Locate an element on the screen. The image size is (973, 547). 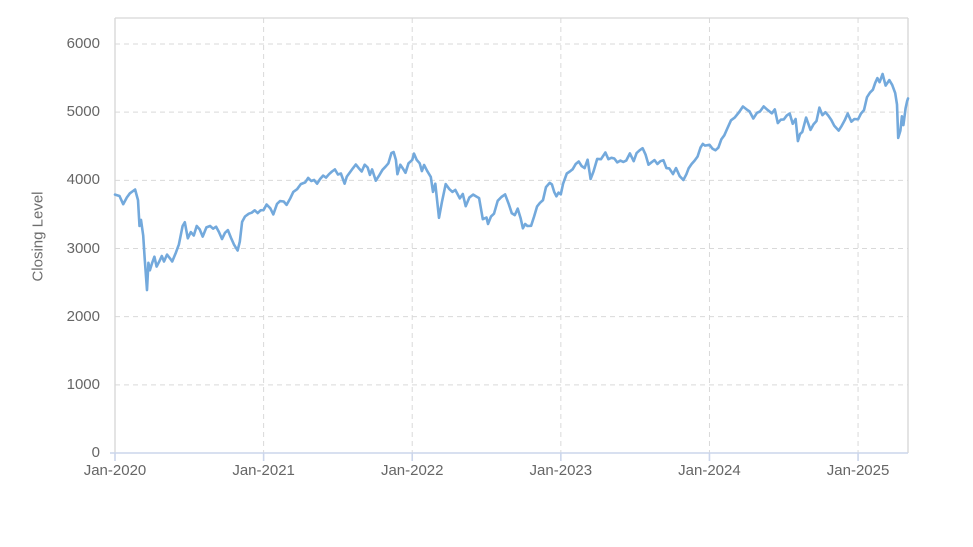
x-tick-label: Jan-2024 is located at coordinates (709, 470).